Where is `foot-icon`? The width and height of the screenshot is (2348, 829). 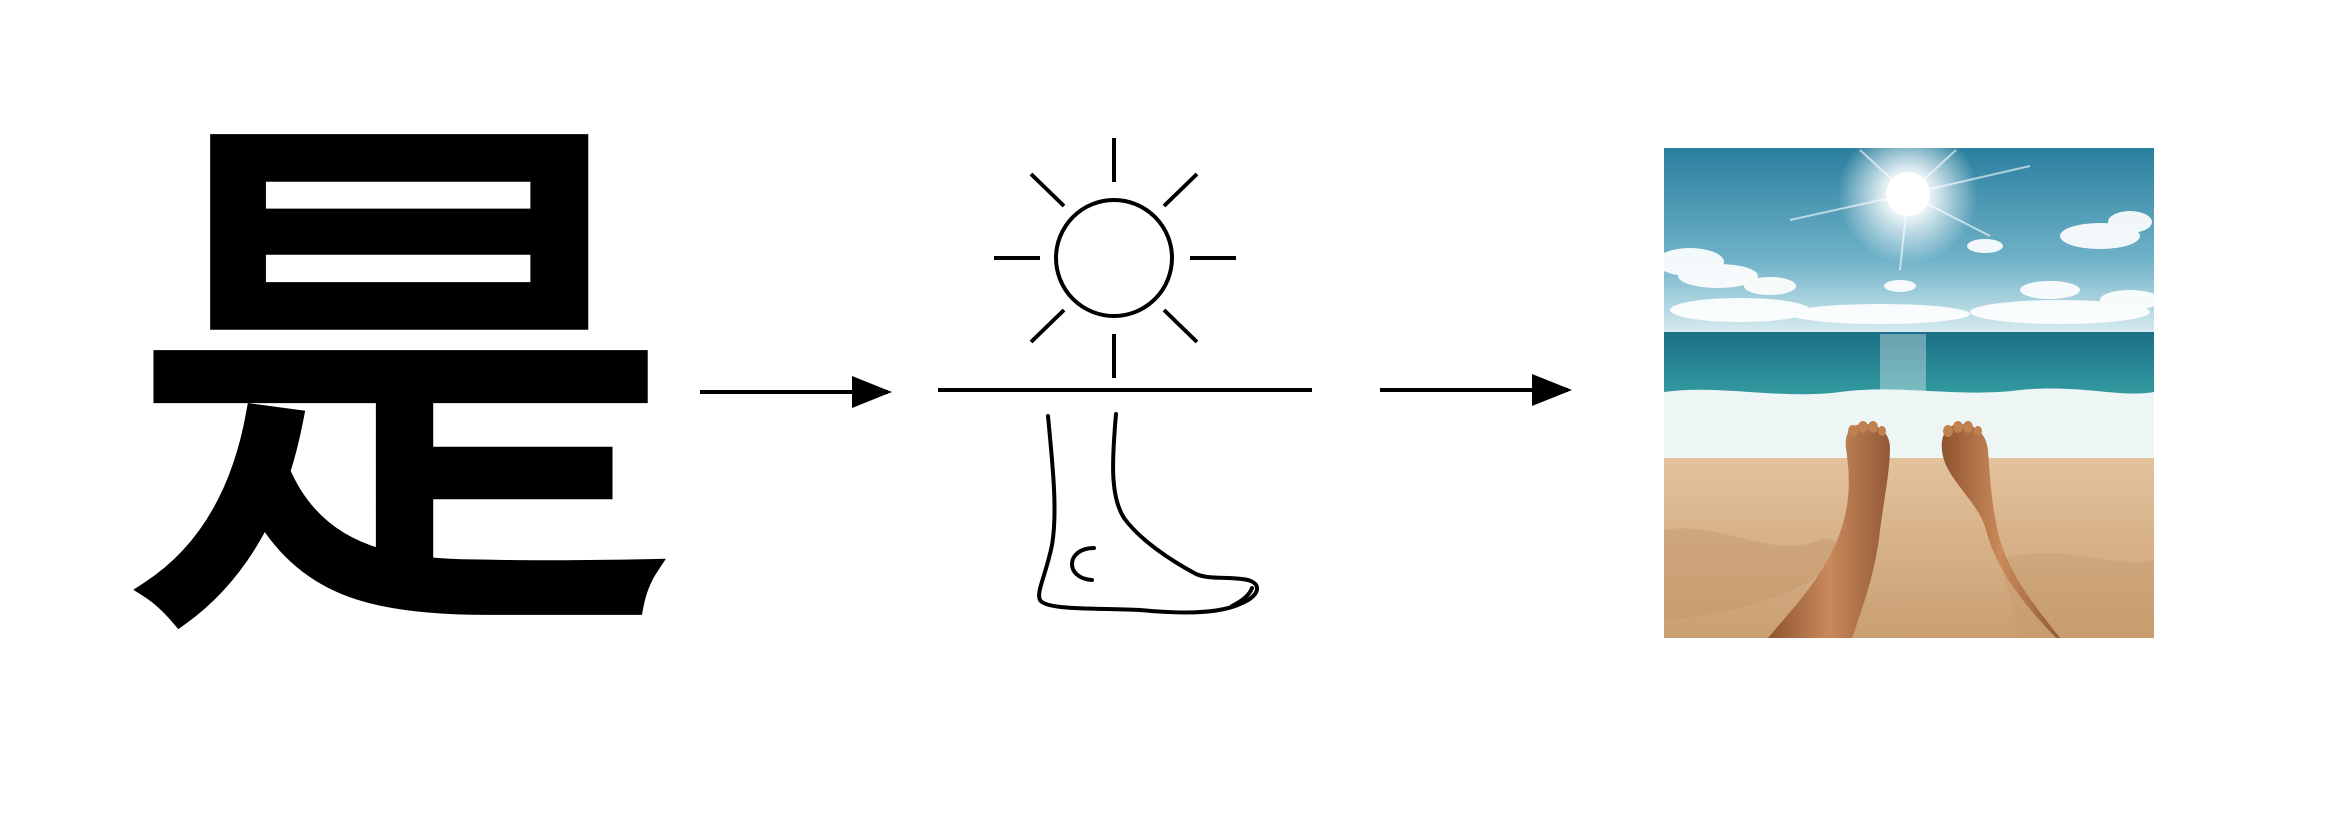 foot-icon is located at coordinates (1148, 513).